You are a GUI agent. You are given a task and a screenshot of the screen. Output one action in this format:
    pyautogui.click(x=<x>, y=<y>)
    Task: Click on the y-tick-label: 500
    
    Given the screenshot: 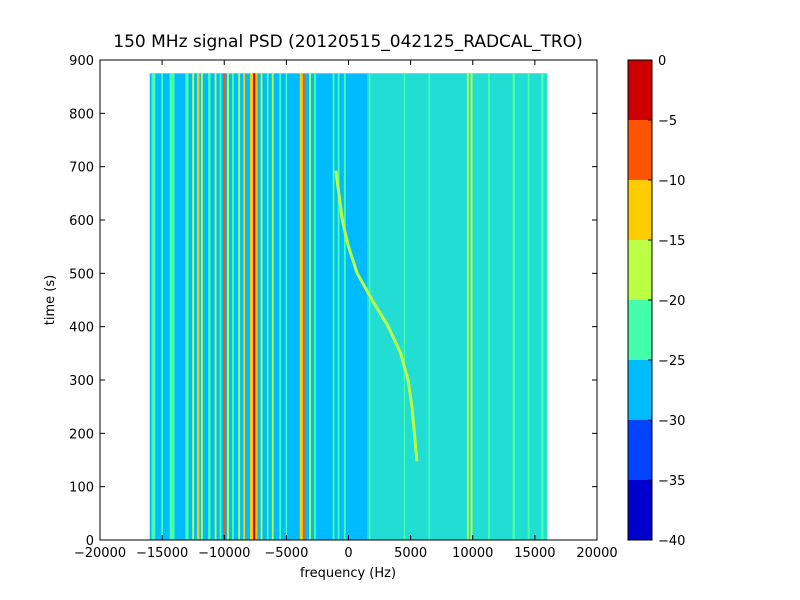 What is the action you would take?
    pyautogui.click(x=81, y=274)
    